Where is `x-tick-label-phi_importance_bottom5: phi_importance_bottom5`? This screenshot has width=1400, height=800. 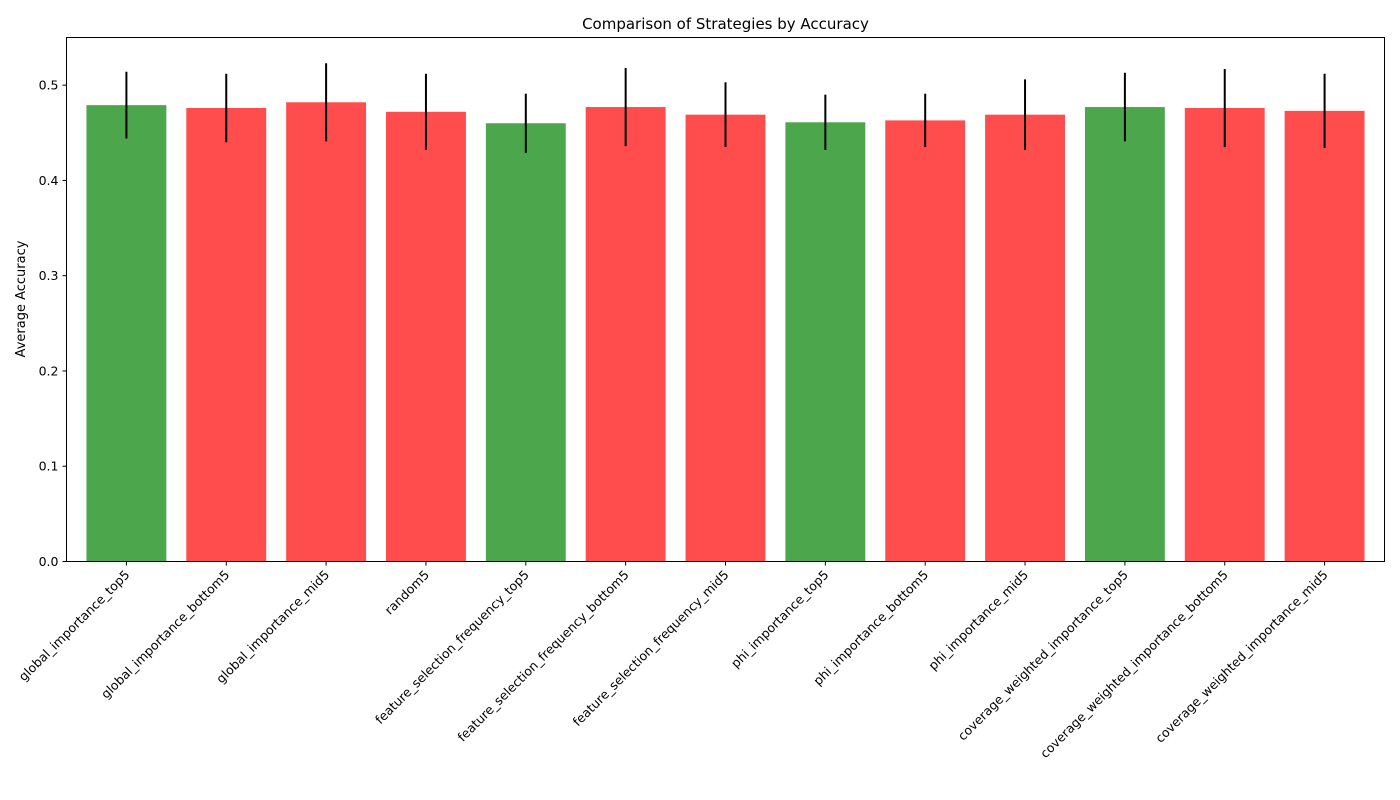 x-tick-label-phi_importance_bottom5: phi_importance_bottom5 is located at coordinates (870, 627).